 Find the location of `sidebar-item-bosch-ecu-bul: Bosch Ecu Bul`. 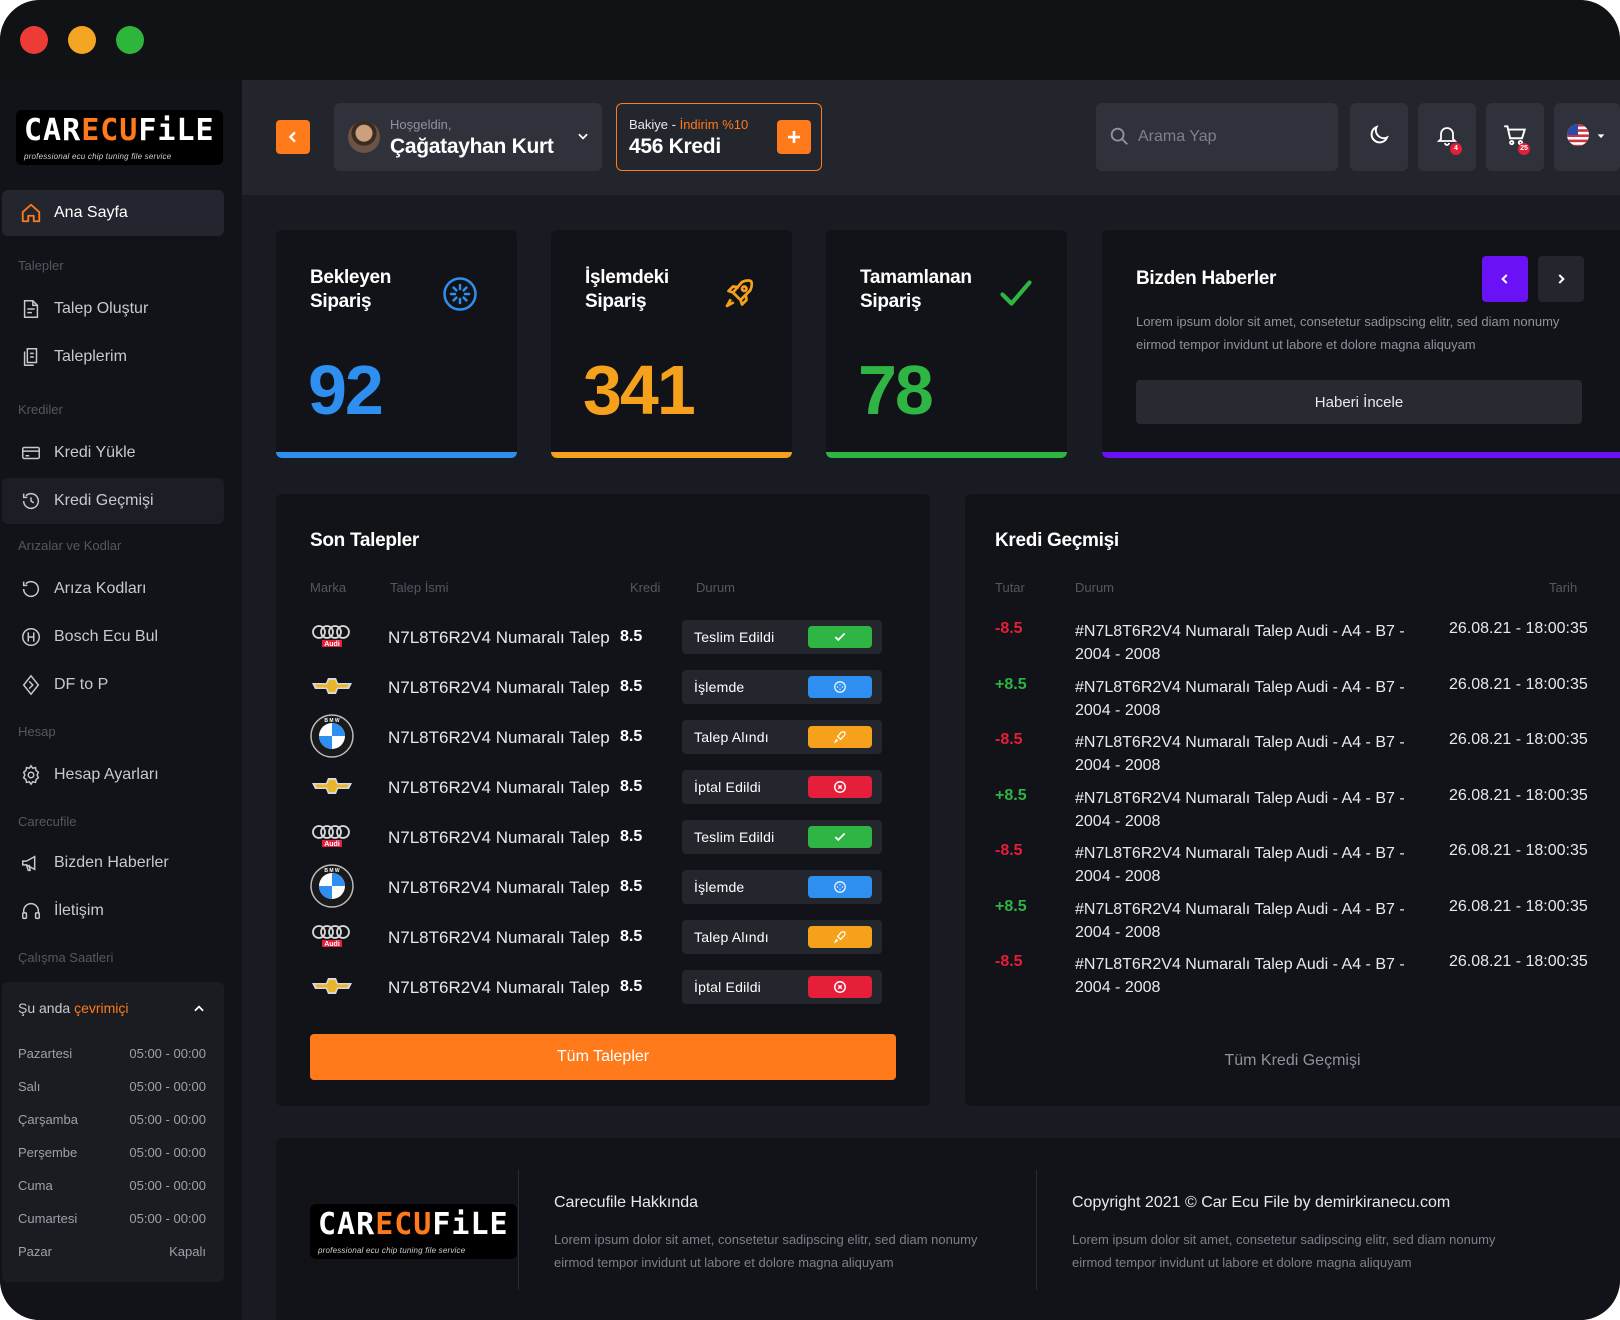

sidebar-item-bosch-ecu-bul: Bosch Ecu Bul is located at coordinates (113, 637).